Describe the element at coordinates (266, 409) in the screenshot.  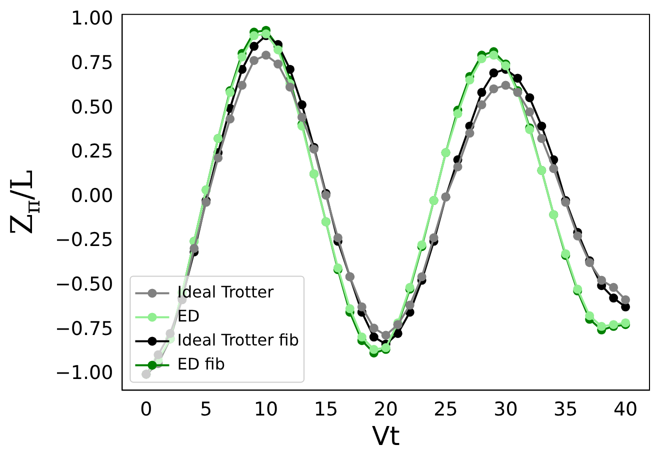
I see `x-tick-label: 10` at that location.